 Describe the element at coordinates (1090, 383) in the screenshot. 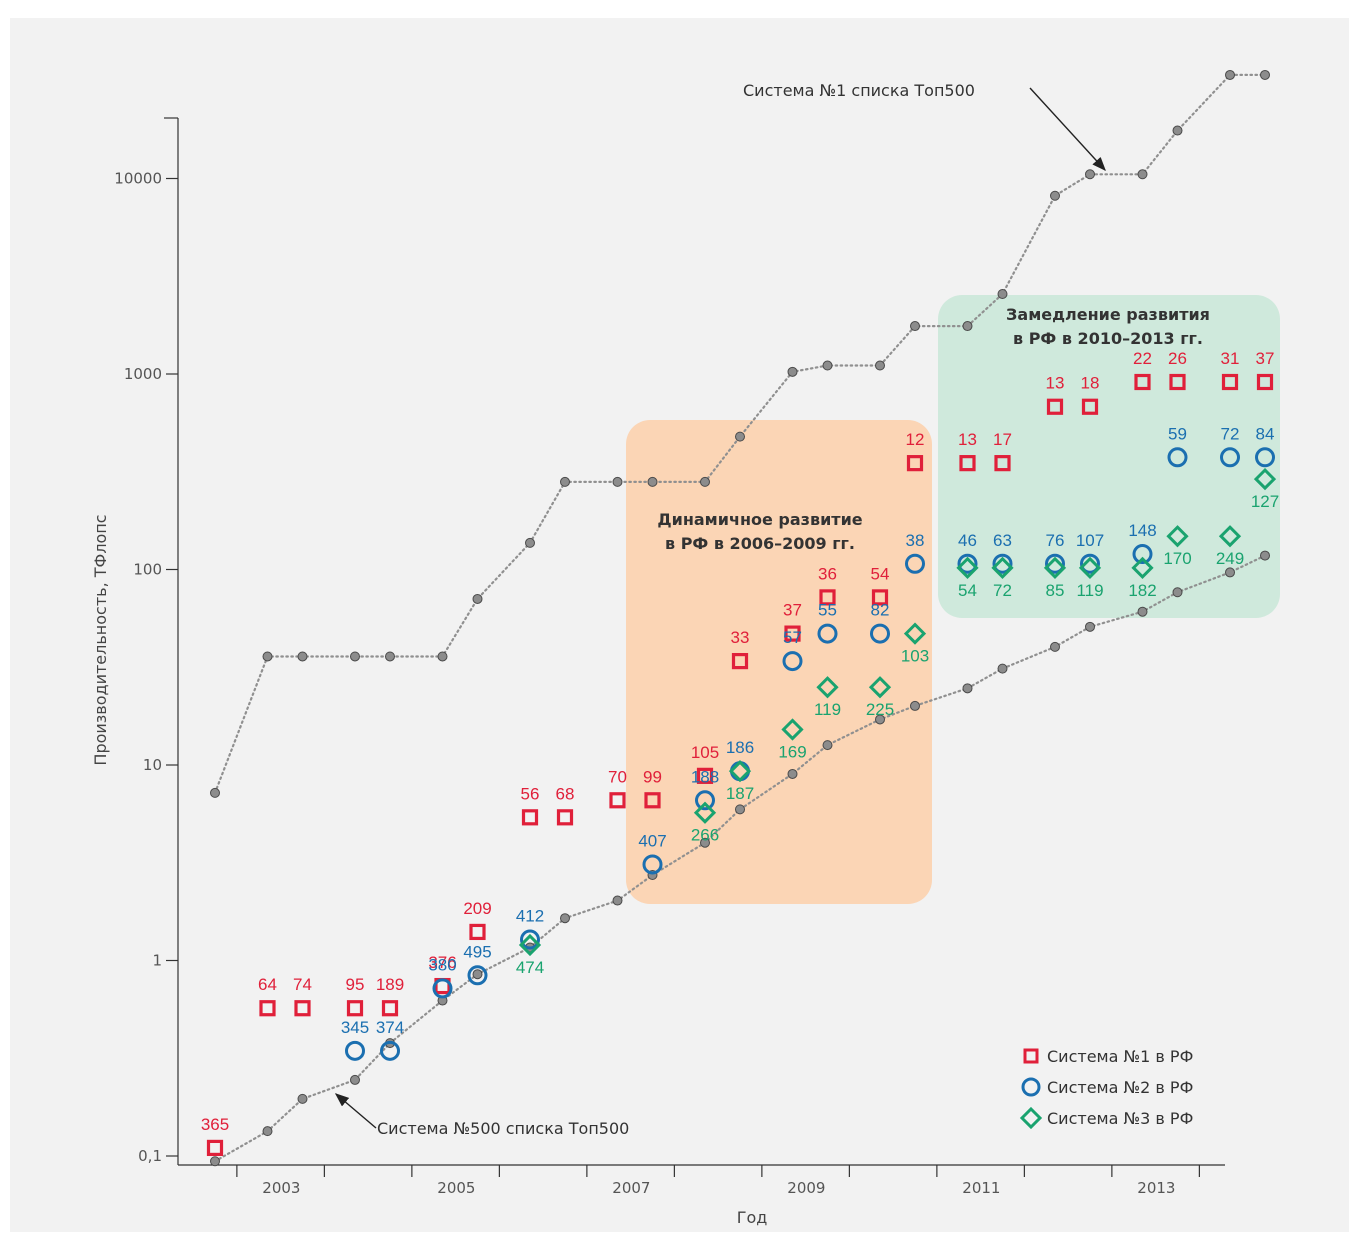

I see `rf-system1-rank-label: 18` at that location.